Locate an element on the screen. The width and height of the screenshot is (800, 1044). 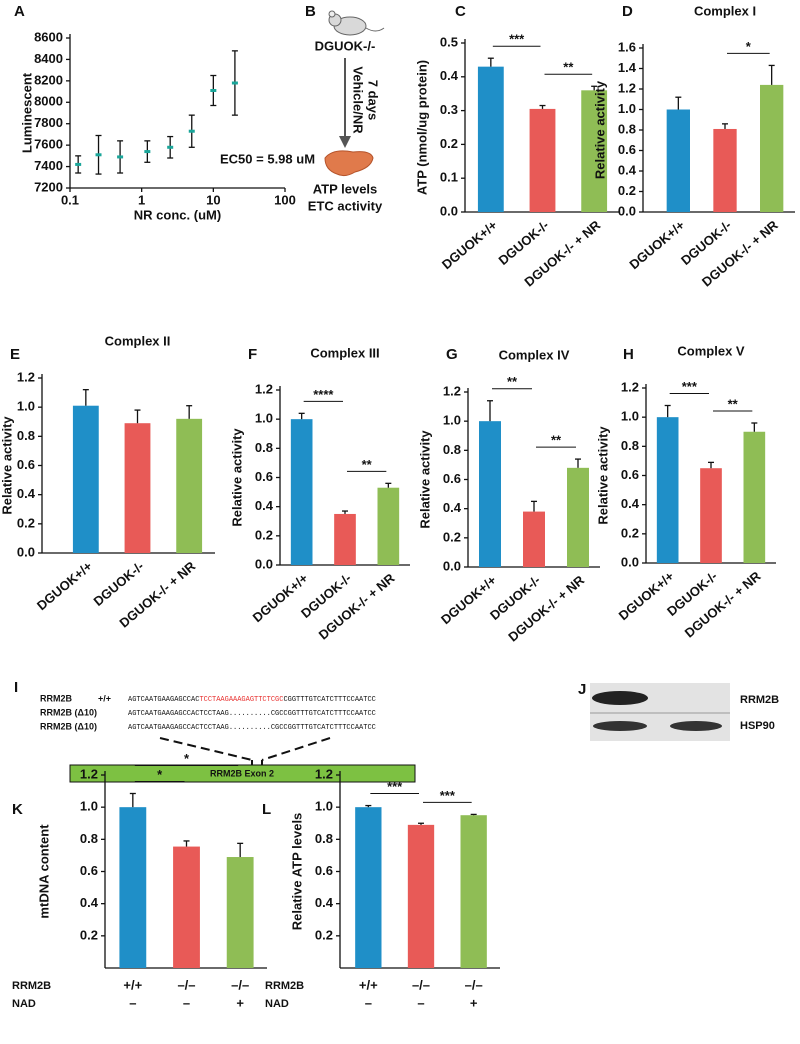
readout-label: ATP levels is located at coordinates (345, 188).